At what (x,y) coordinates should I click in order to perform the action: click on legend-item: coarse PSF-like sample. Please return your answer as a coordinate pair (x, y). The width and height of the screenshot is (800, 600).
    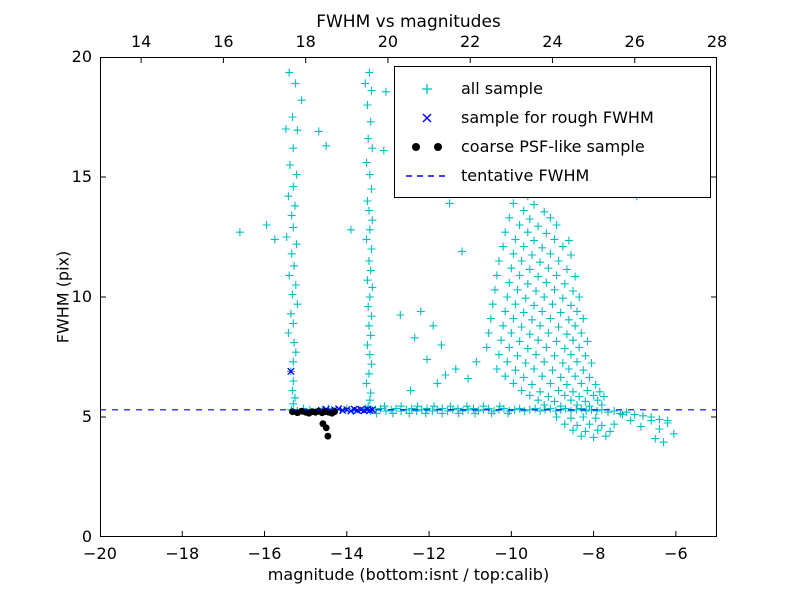
    Looking at the image, I should click on (553, 146).